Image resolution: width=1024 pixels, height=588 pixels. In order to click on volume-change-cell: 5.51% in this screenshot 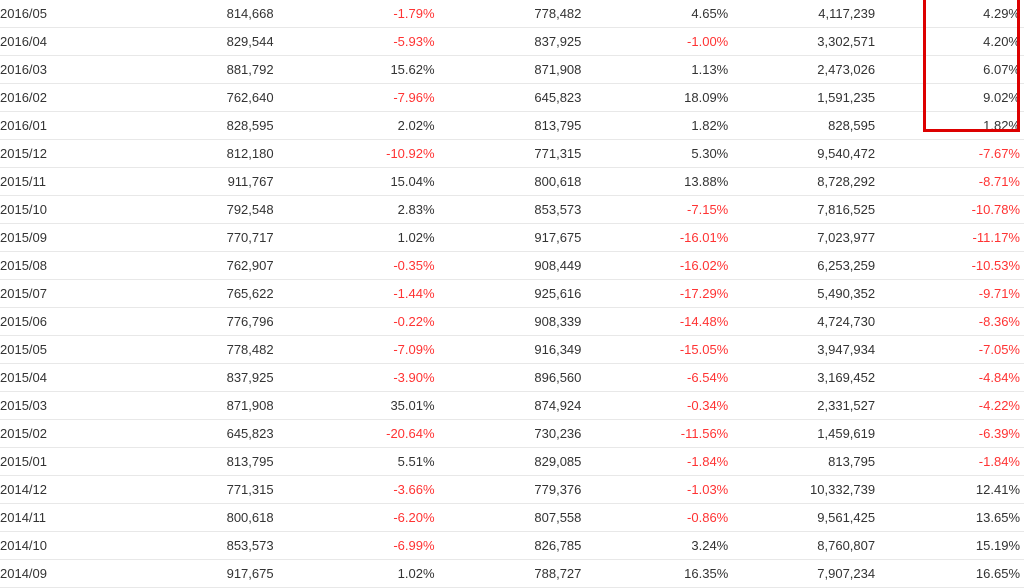, I will do `click(354, 461)`.